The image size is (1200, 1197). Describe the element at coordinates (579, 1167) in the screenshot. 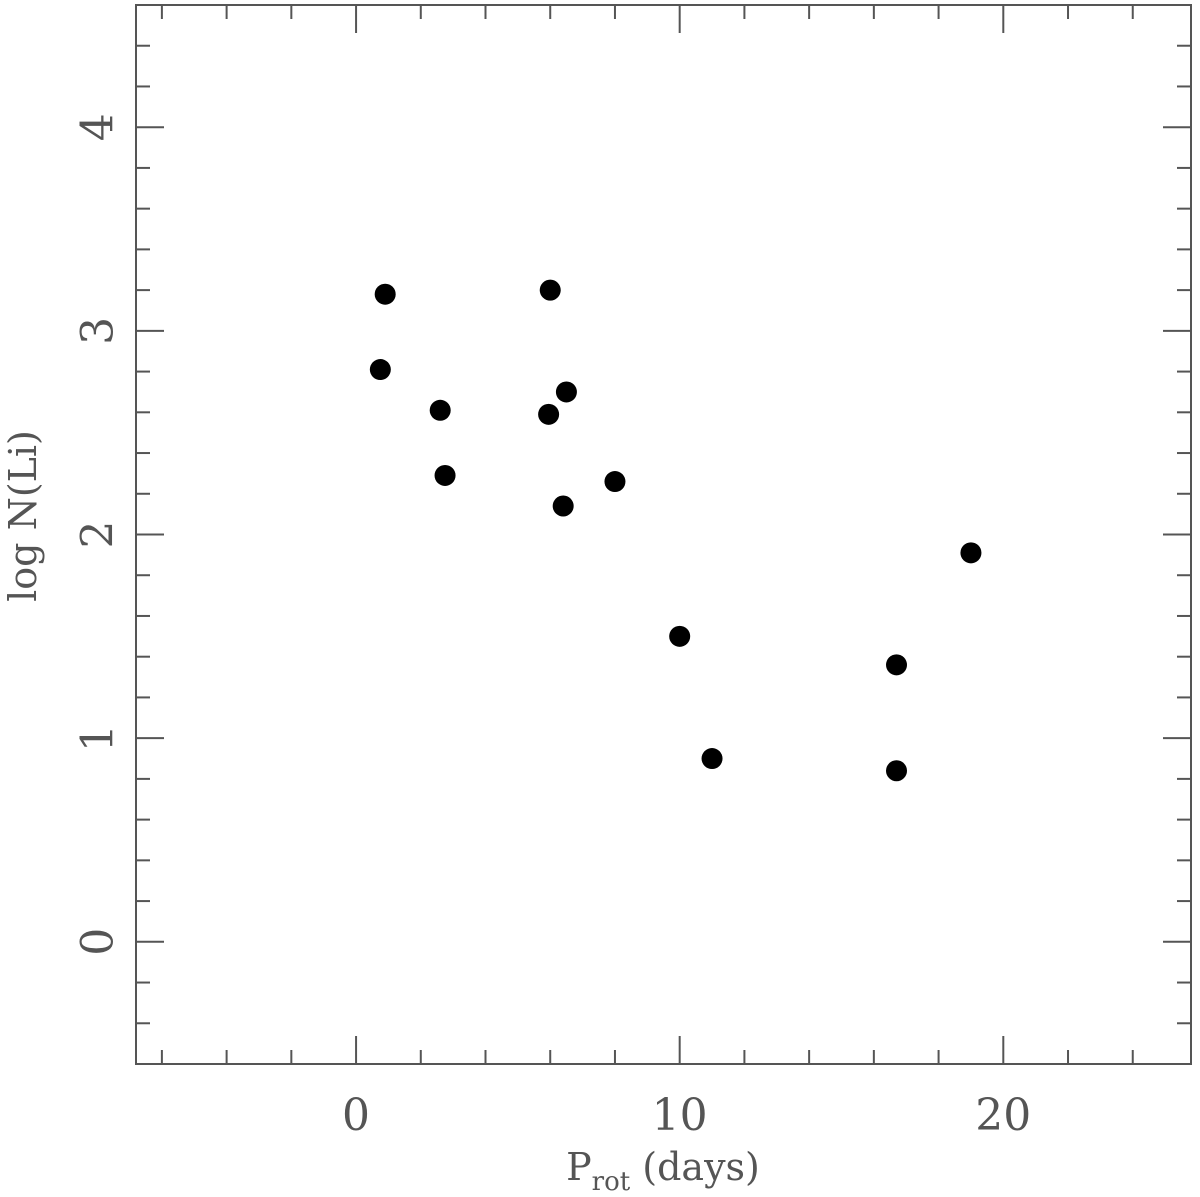

I see `x-axis-title-main: P` at that location.